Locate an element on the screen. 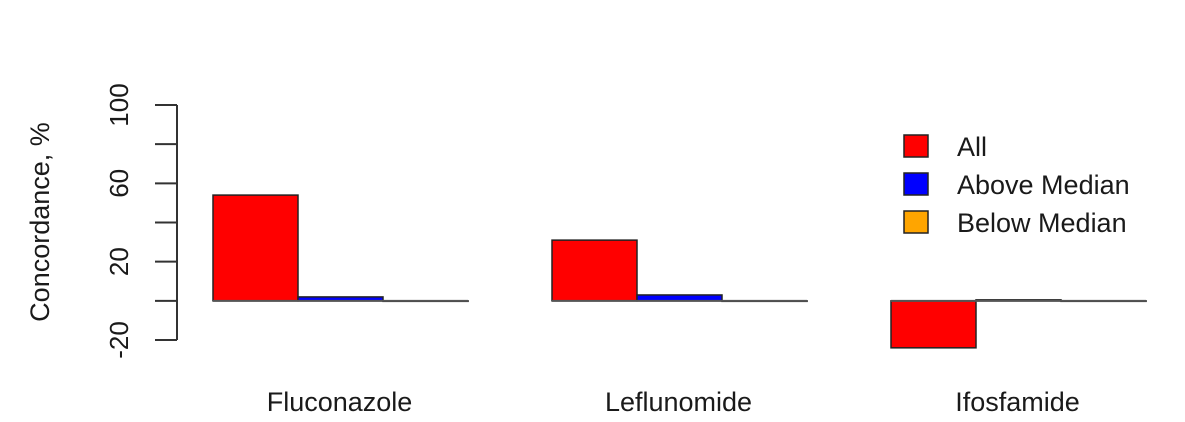 The height and width of the screenshot is (422, 1185). y-axis: -20 20 60 100 is located at coordinates (141, 221).